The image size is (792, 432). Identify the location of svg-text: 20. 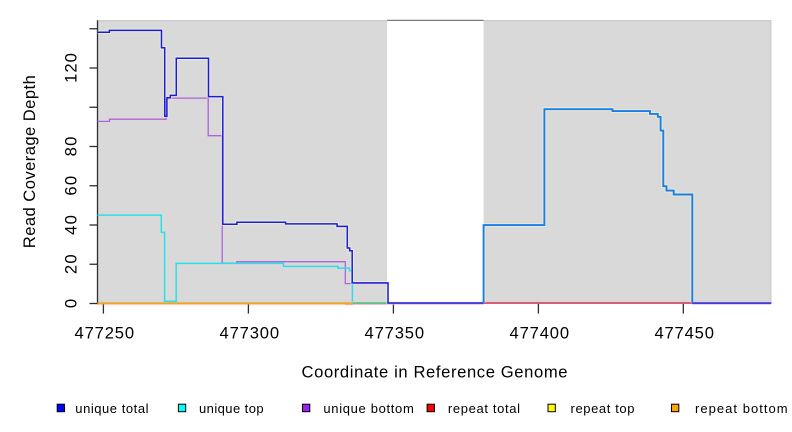
(70, 264).